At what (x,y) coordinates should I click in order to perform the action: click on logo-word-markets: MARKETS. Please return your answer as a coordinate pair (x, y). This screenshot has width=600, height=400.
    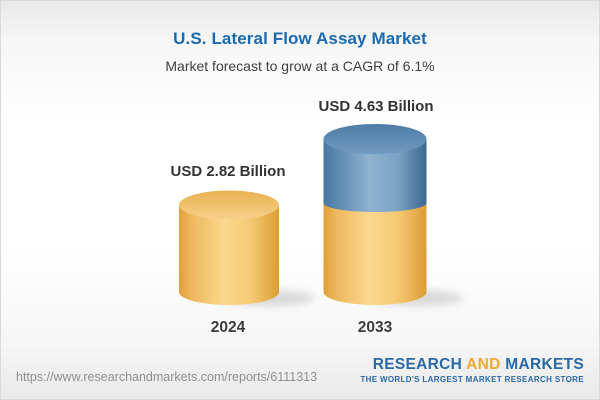
    Looking at the image, I should click on (544, 364).